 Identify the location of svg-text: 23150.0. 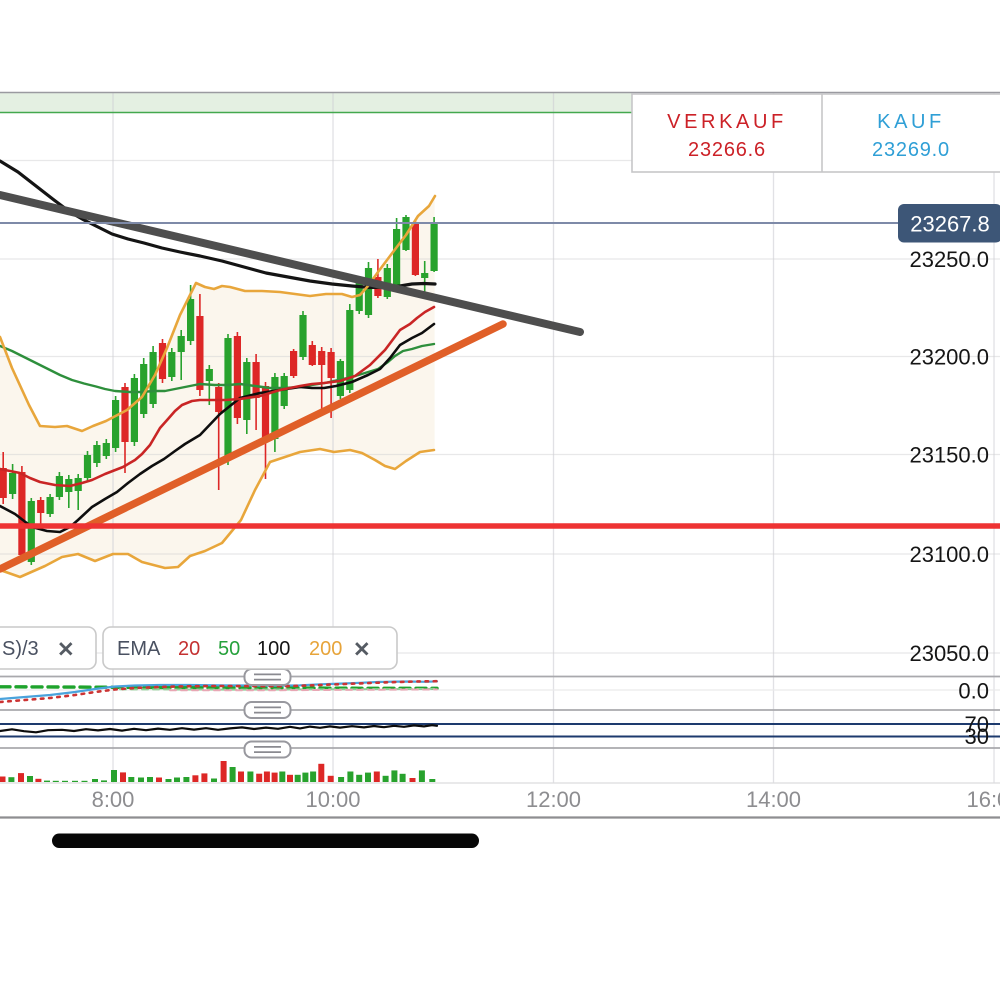
(949, 455).